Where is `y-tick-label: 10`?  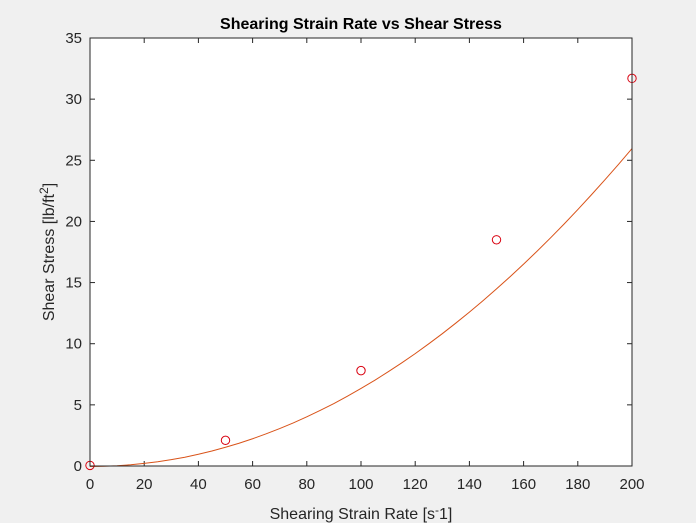 y-tick-label: 10 is located at coordinates (73, 344).